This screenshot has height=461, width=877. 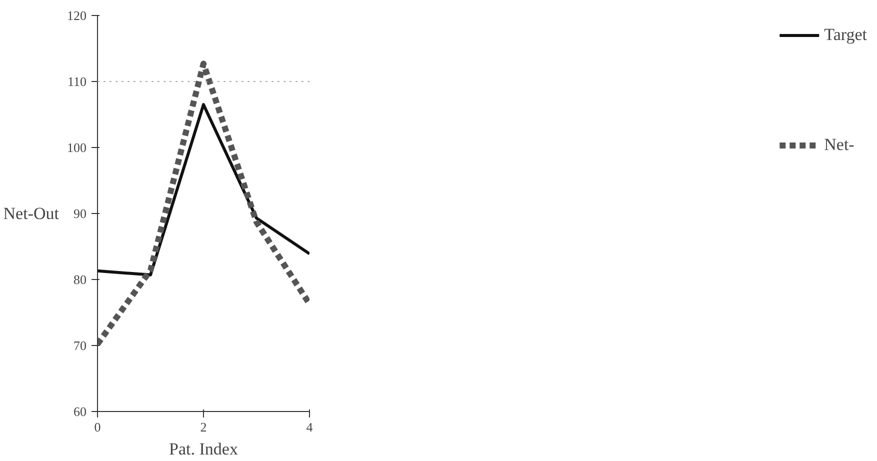 What do you see at coordinates (31, 213) in the screenshot?
I see `y-axis-title: Net-Out` at bounding box center [31, 213].